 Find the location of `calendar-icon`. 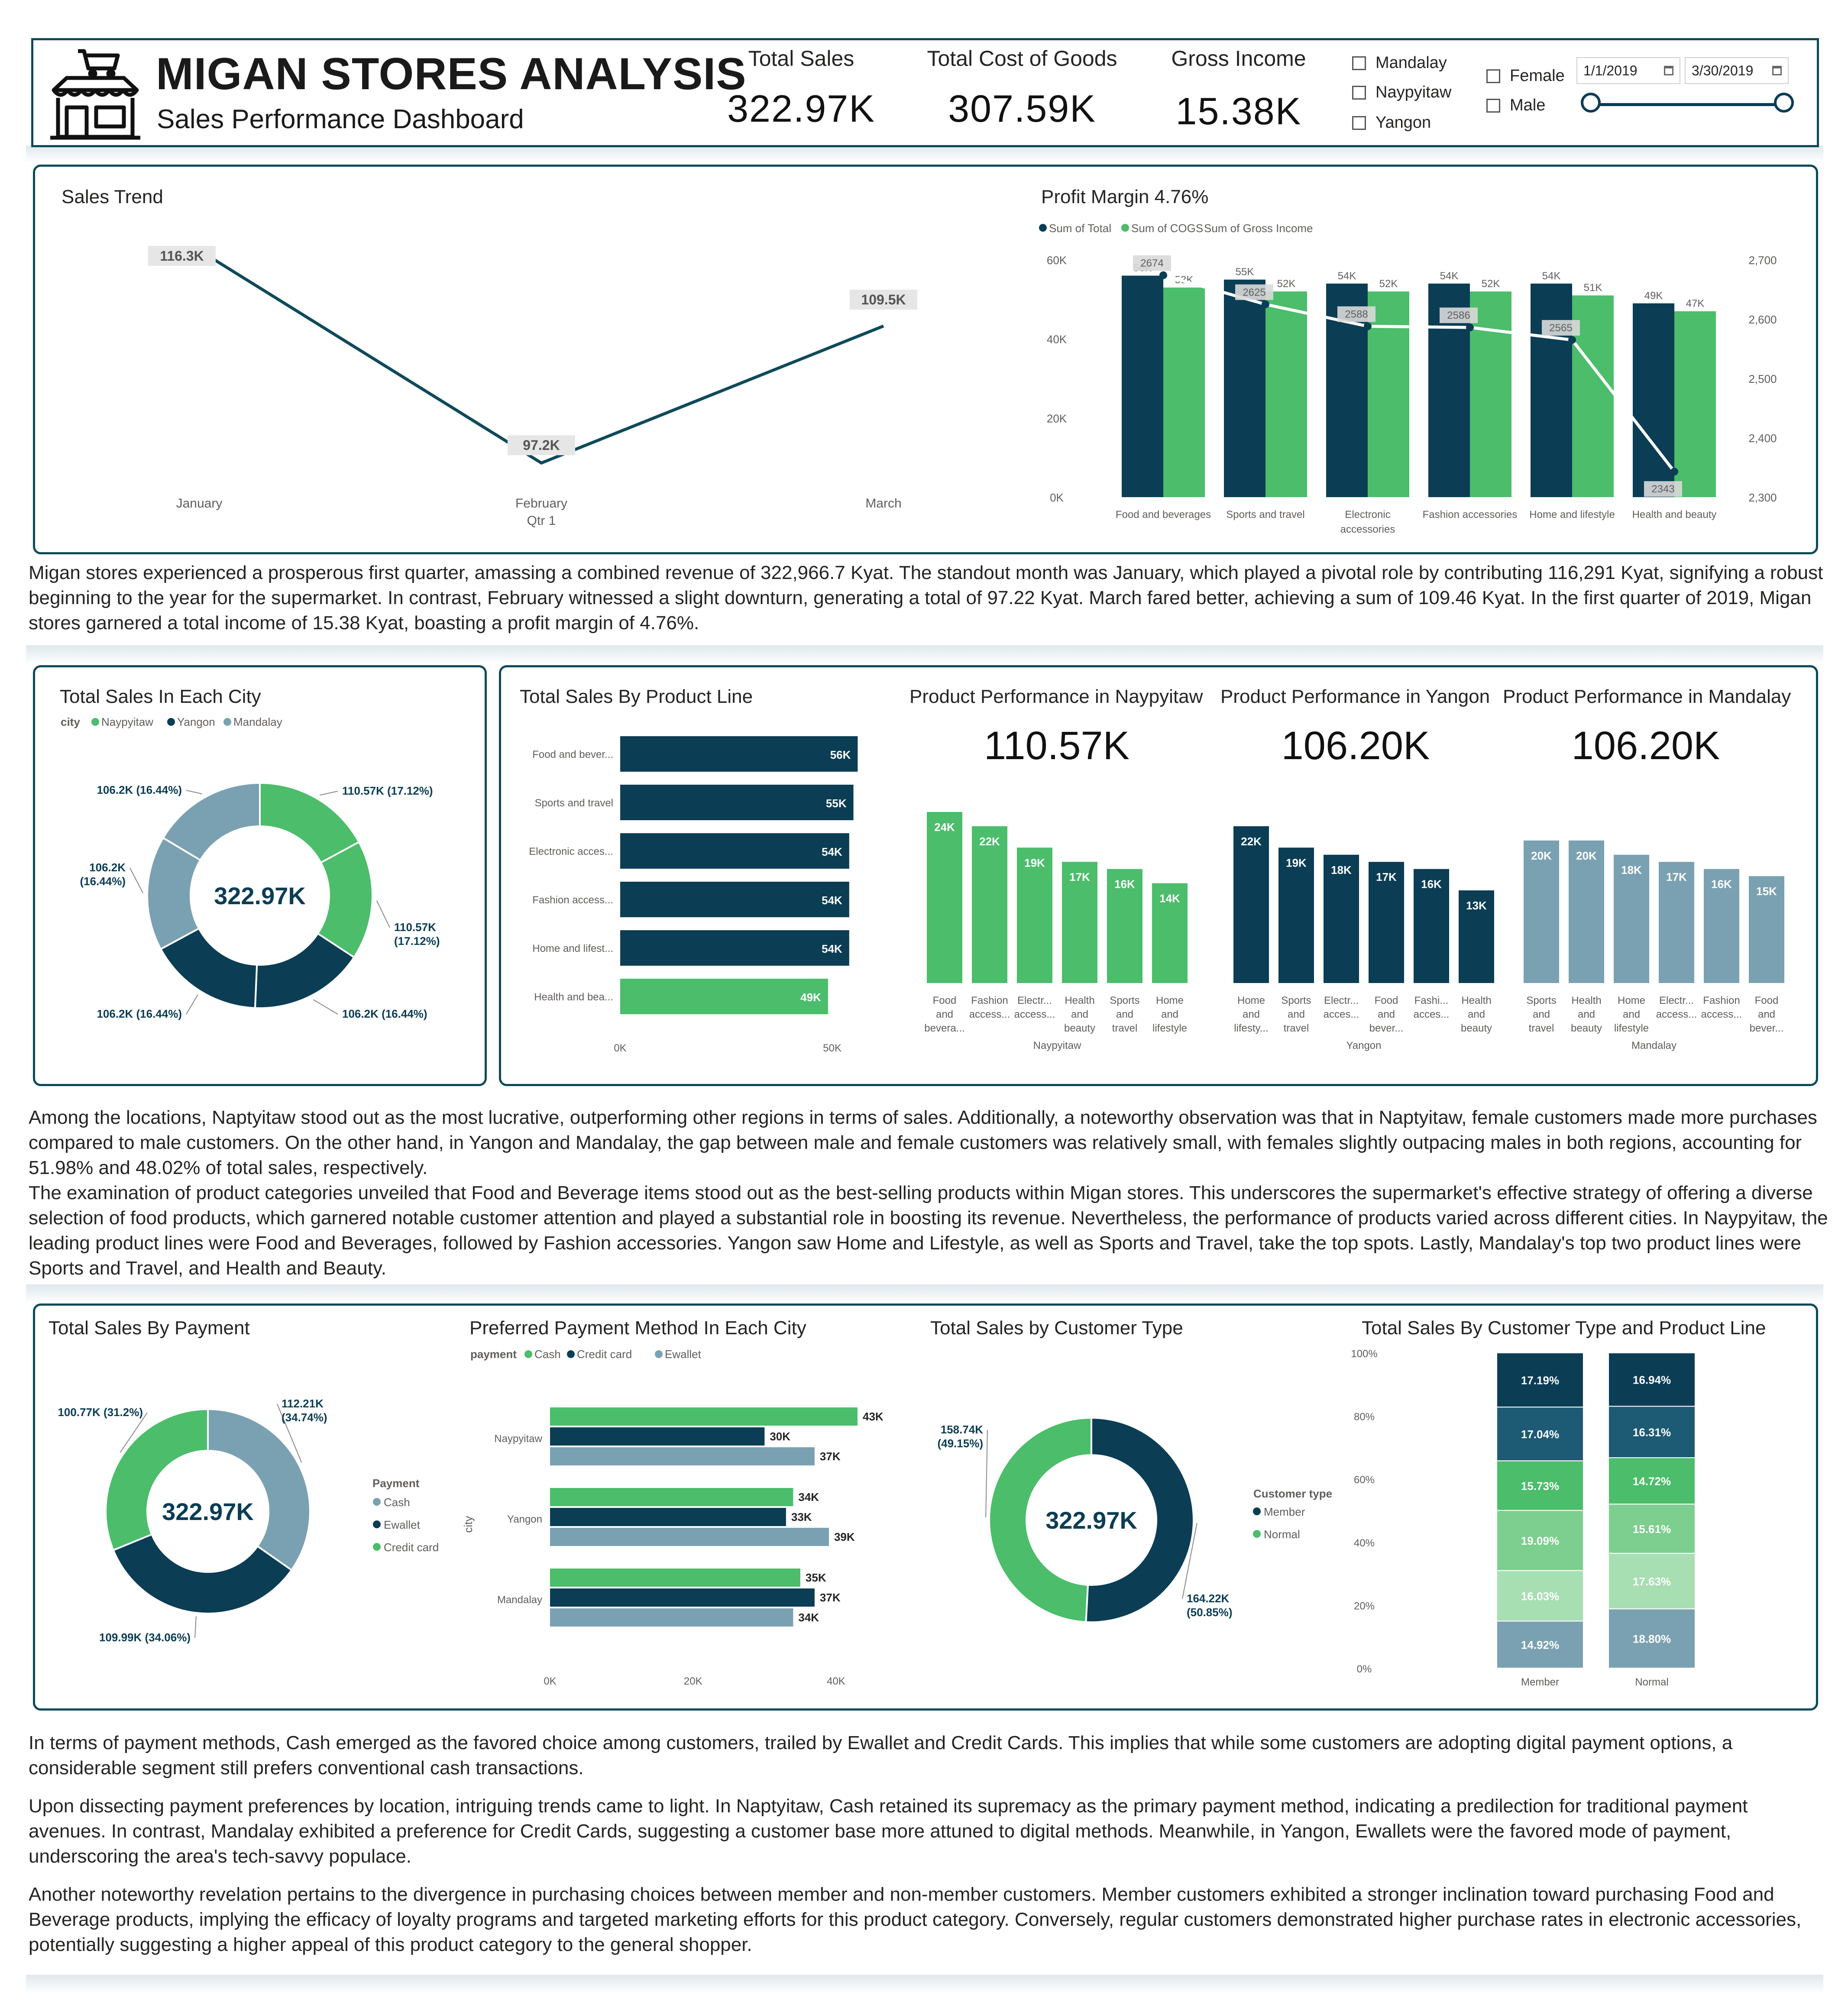

calendar-icon is located at coordinates (1777, 70).